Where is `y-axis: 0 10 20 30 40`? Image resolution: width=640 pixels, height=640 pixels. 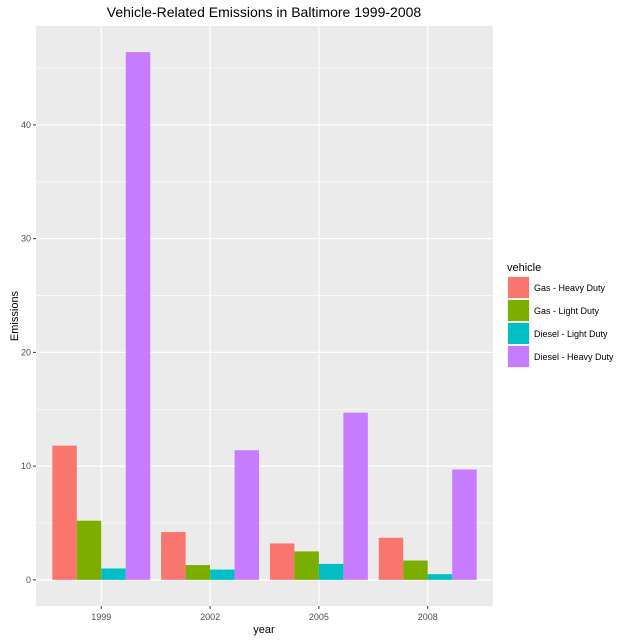
y-axis: 0 10 20 30 40 is located at coordinates (28, 352).